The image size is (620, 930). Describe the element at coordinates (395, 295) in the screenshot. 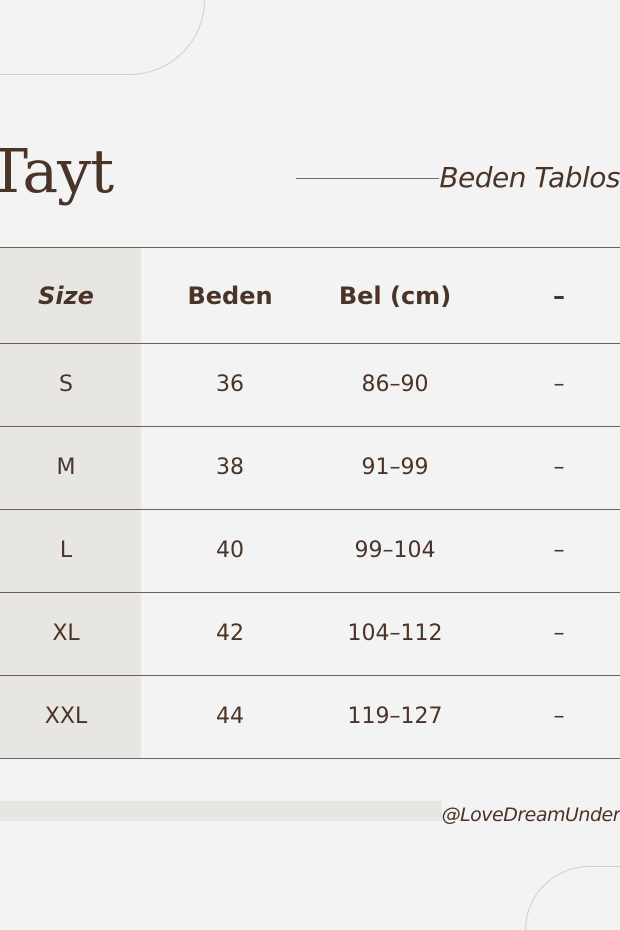

I see `header-cell: Bel (cm)` at that location.